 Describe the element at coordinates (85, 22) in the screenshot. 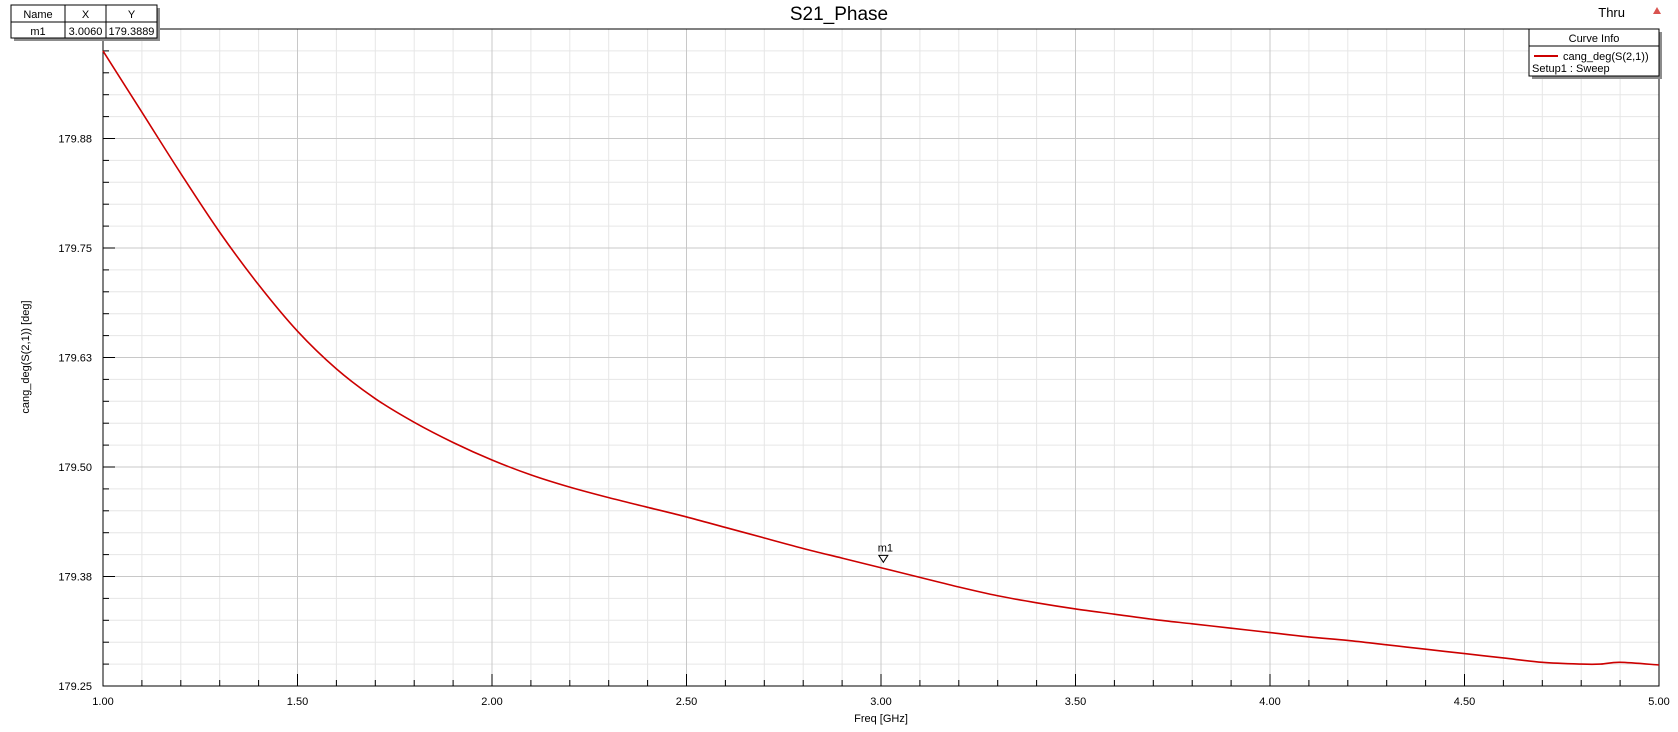

I see `marker-table: Name X Y m1 3.0060 179.3889` at that location.